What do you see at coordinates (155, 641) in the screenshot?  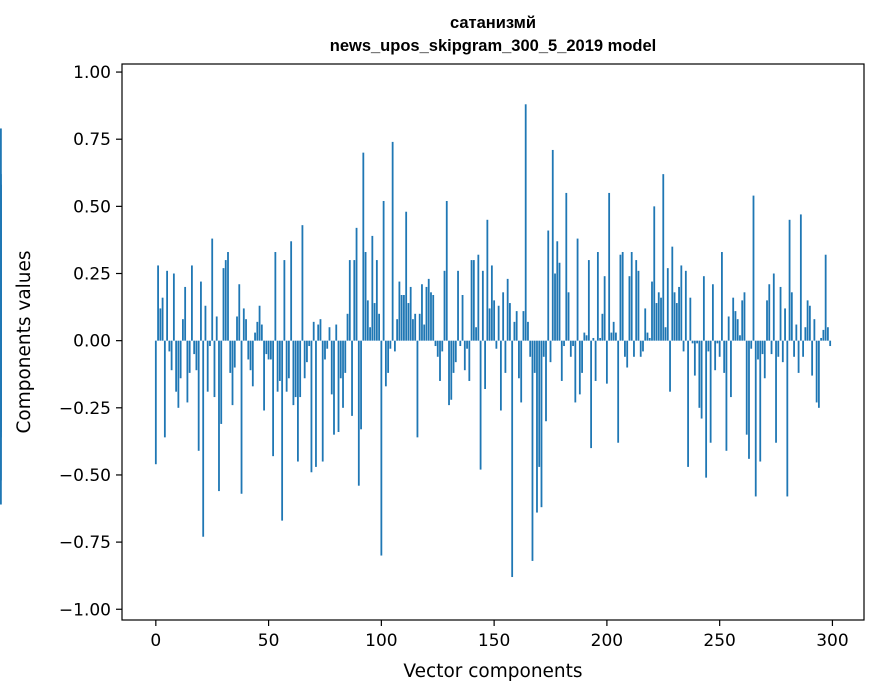 I see `x-tick-label: 0` at bounding box center [155, 641].